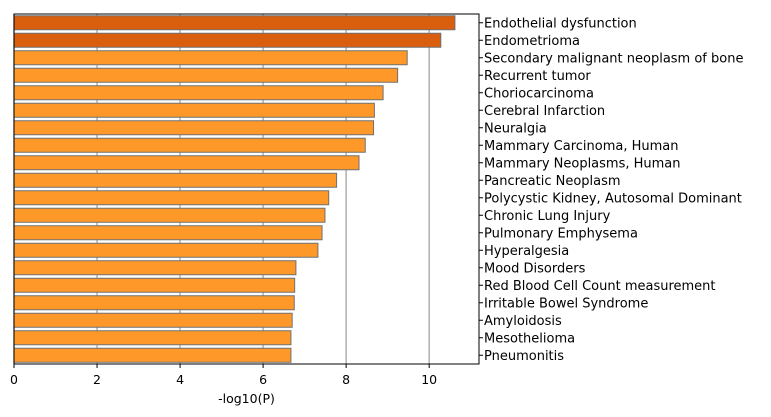  I want to click on category-label: Mesothelioma, so click(529, 338).